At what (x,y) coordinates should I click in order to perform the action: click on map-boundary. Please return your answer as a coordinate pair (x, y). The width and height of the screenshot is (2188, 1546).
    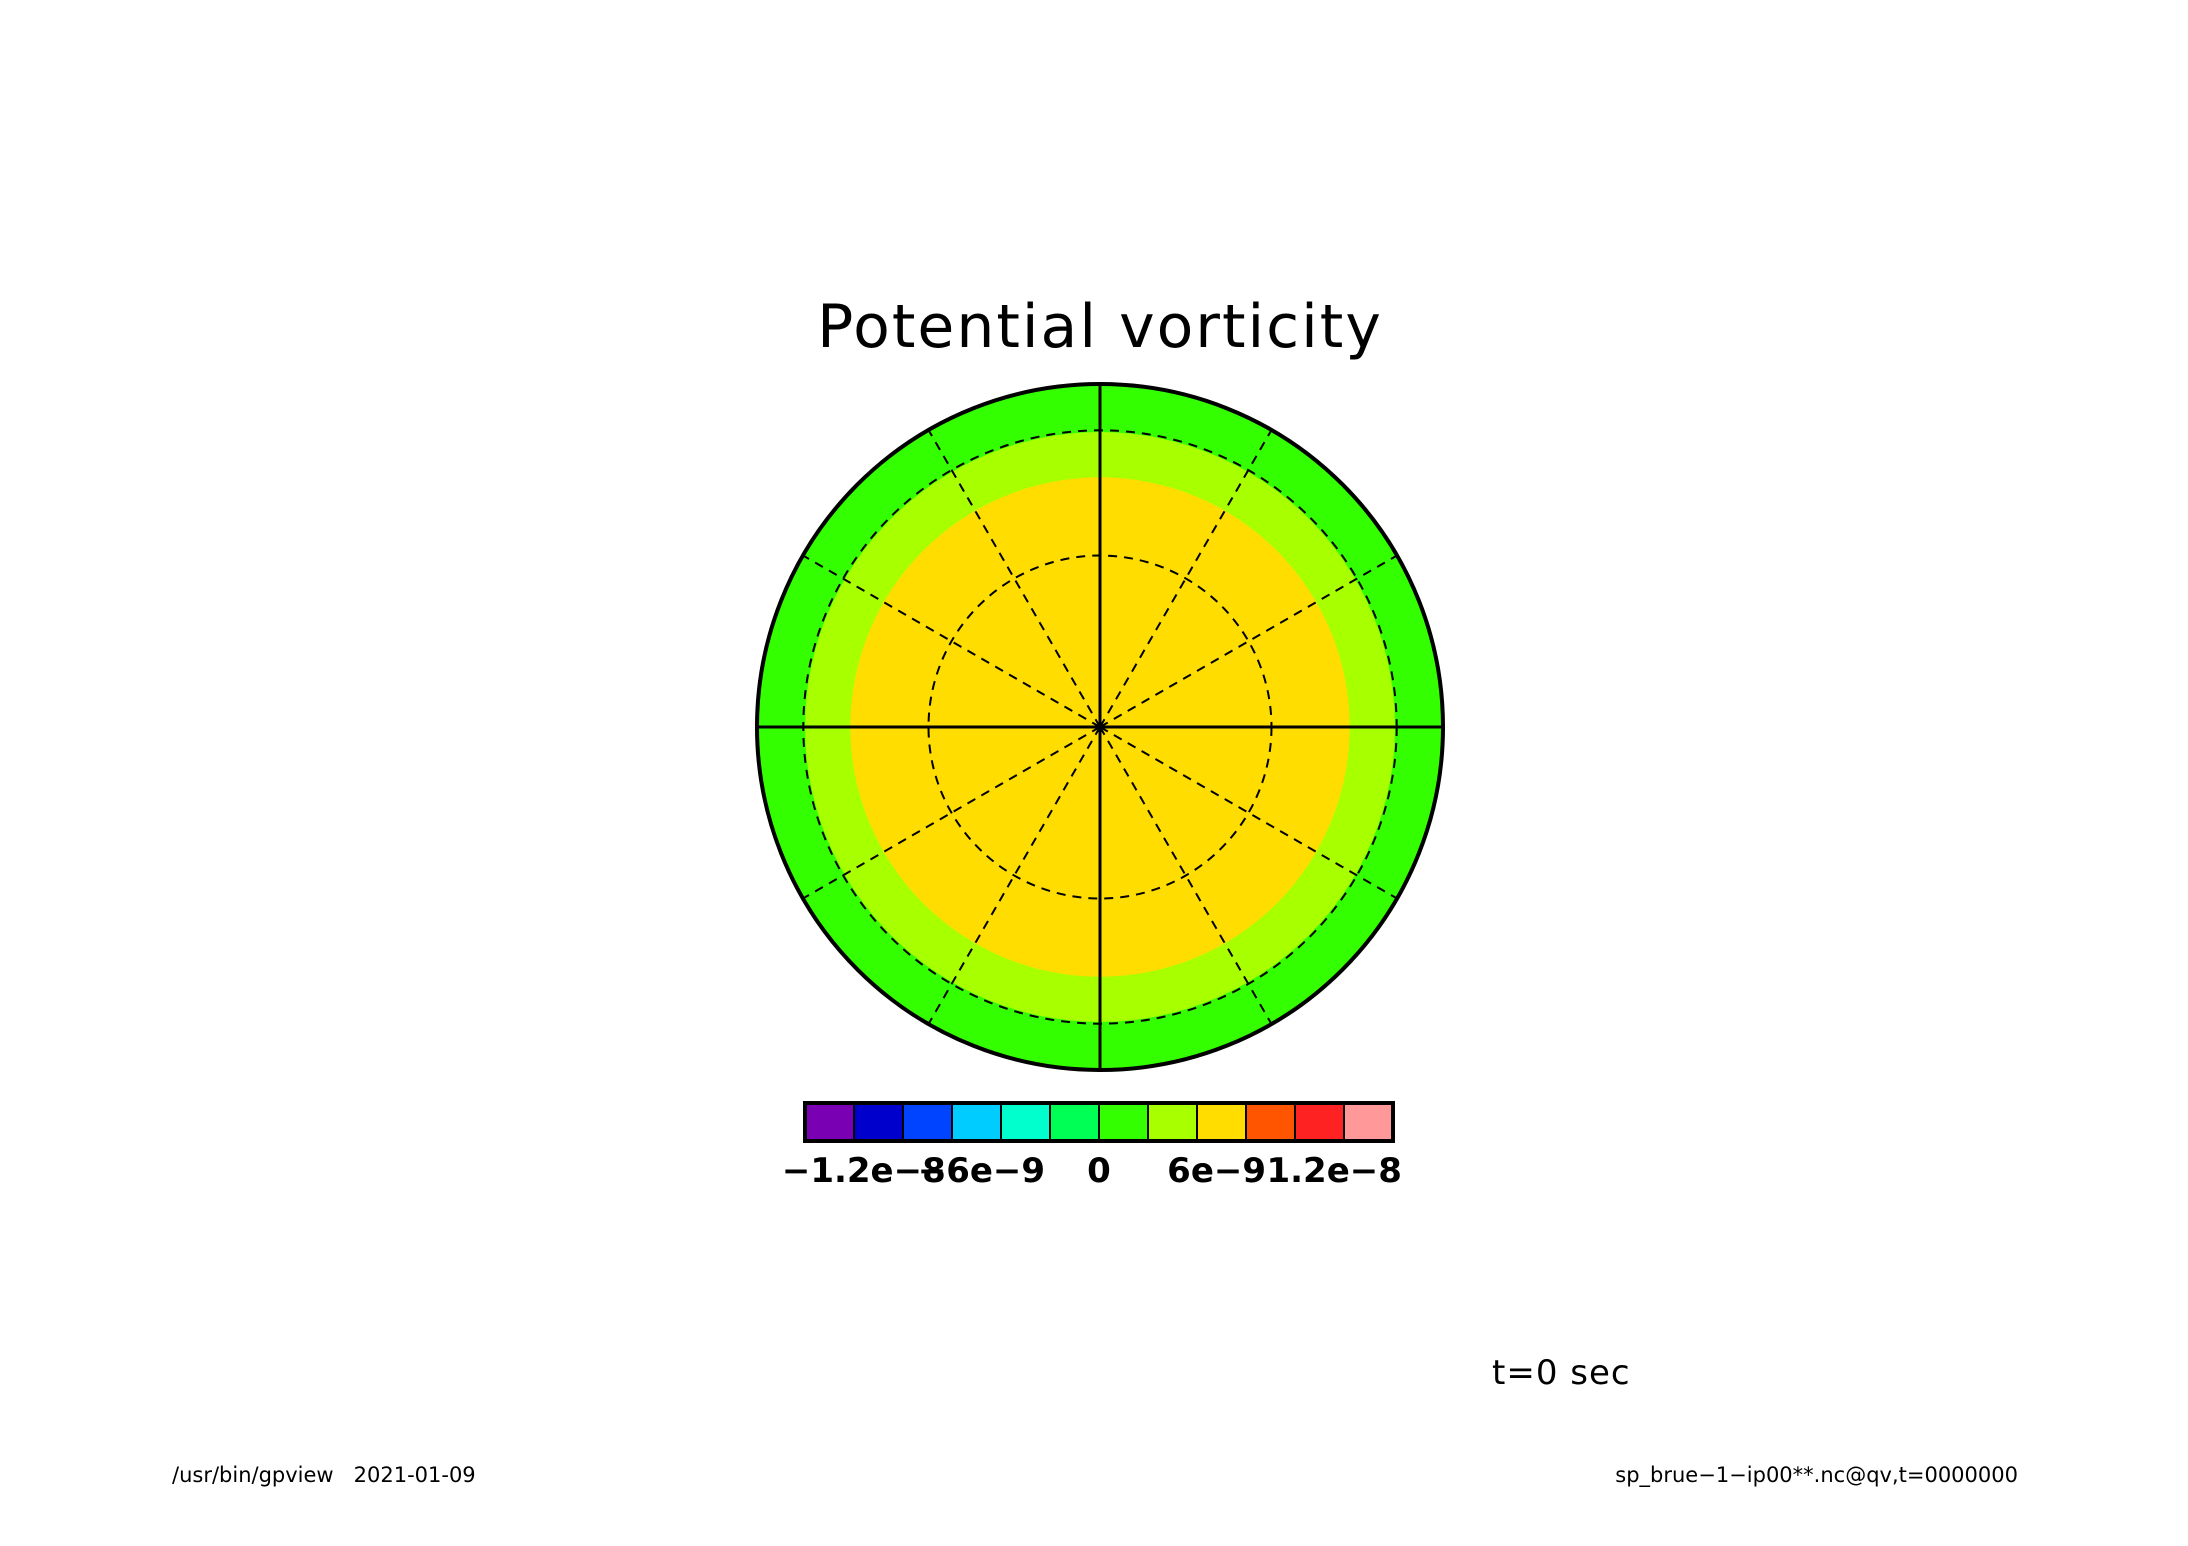
    Looking at the image, I should click on (1100, 727).